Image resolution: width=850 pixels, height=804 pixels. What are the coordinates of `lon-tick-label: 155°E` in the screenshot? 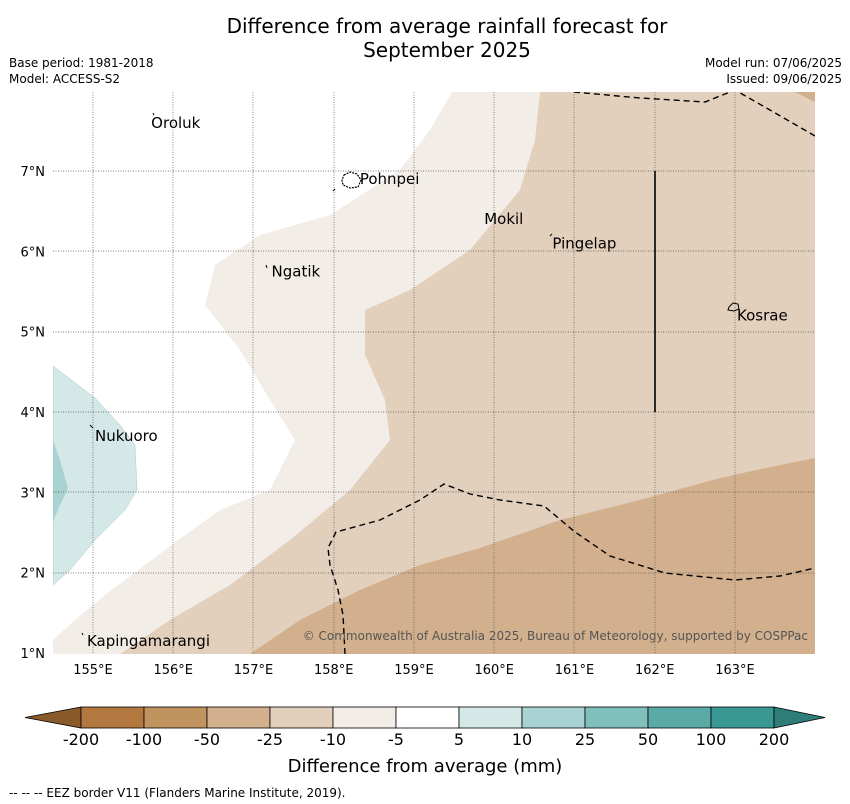 It's located at (93, 670).